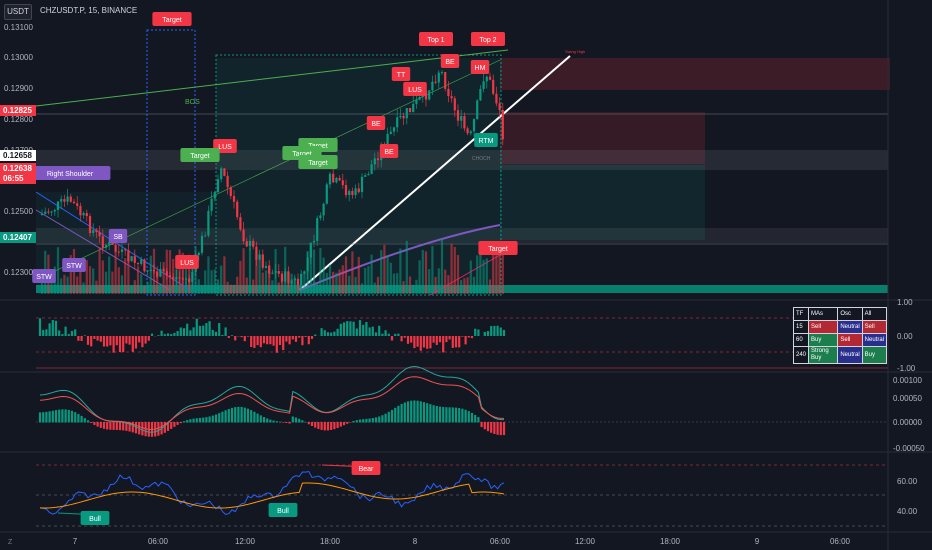  I want to click on target-box, so click(171, 162).